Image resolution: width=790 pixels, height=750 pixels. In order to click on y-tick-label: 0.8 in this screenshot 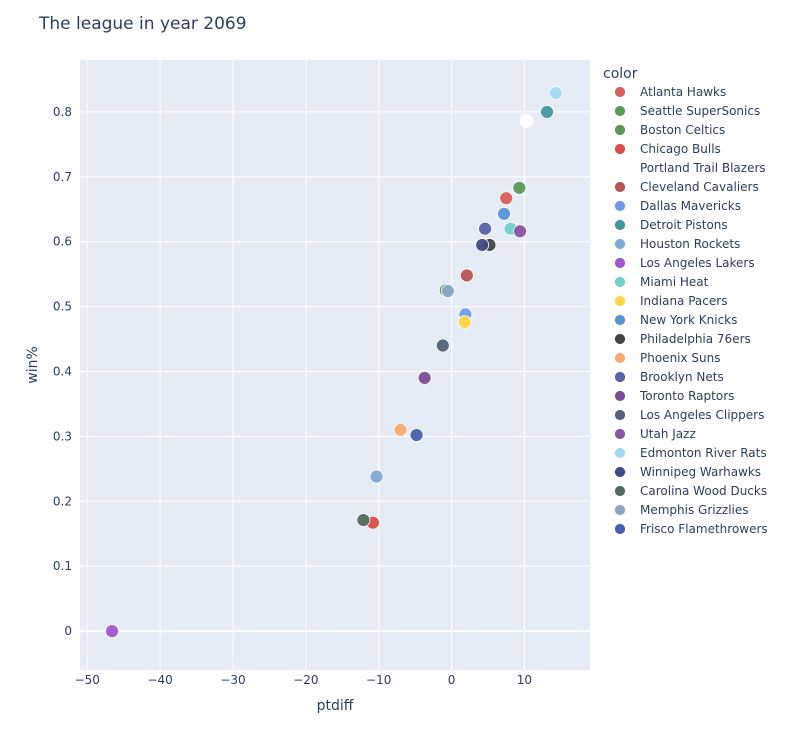, I will do `click(62, 112)`.